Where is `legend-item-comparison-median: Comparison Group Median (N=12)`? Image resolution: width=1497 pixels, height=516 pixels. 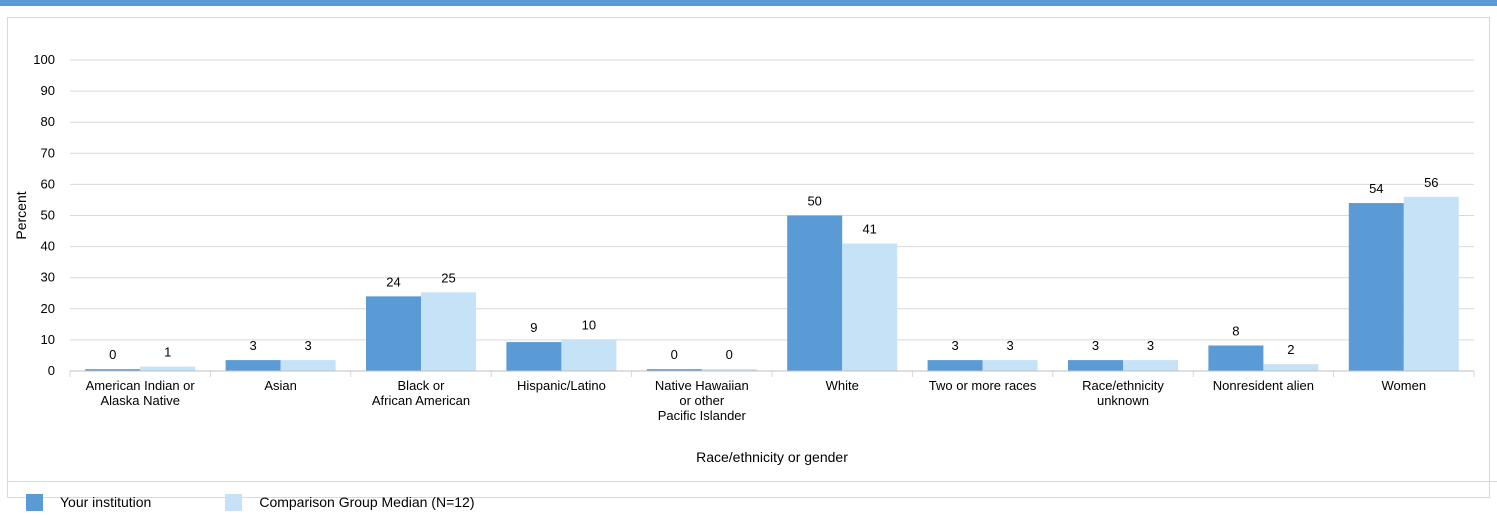 legend-item-comparison-median: Comparison Group Median (N=12) is located at coordinates (350, 502).